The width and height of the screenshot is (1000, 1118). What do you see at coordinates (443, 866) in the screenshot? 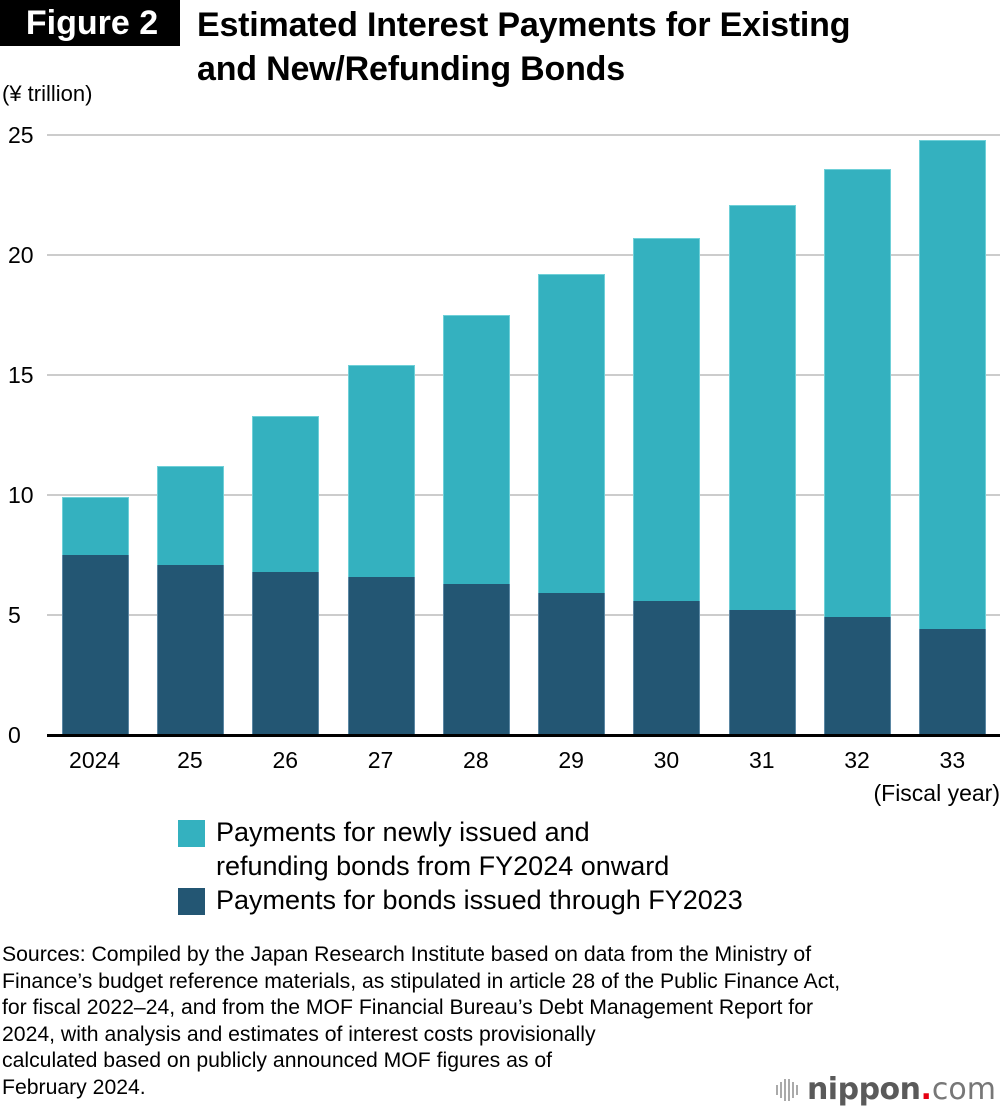
I see `legend-label-line-2: refunding bonds from FY2024 onward` at bounding box center [443, 866].